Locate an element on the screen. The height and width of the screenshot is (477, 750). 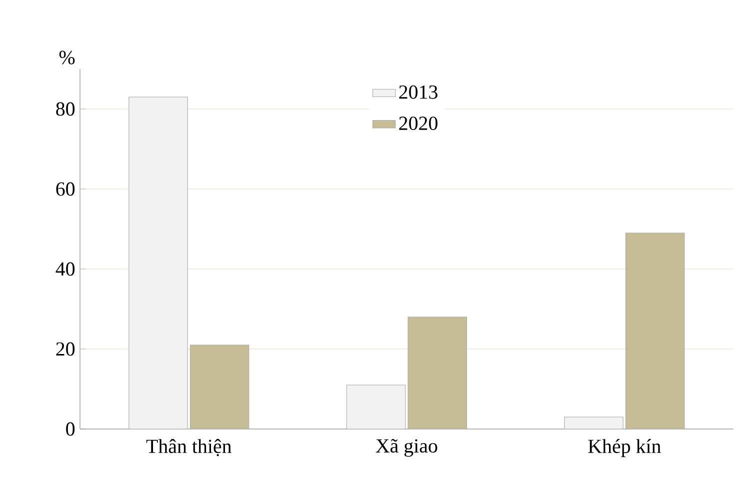
y-tick-label: 20 is located at coordinates (65, 349).